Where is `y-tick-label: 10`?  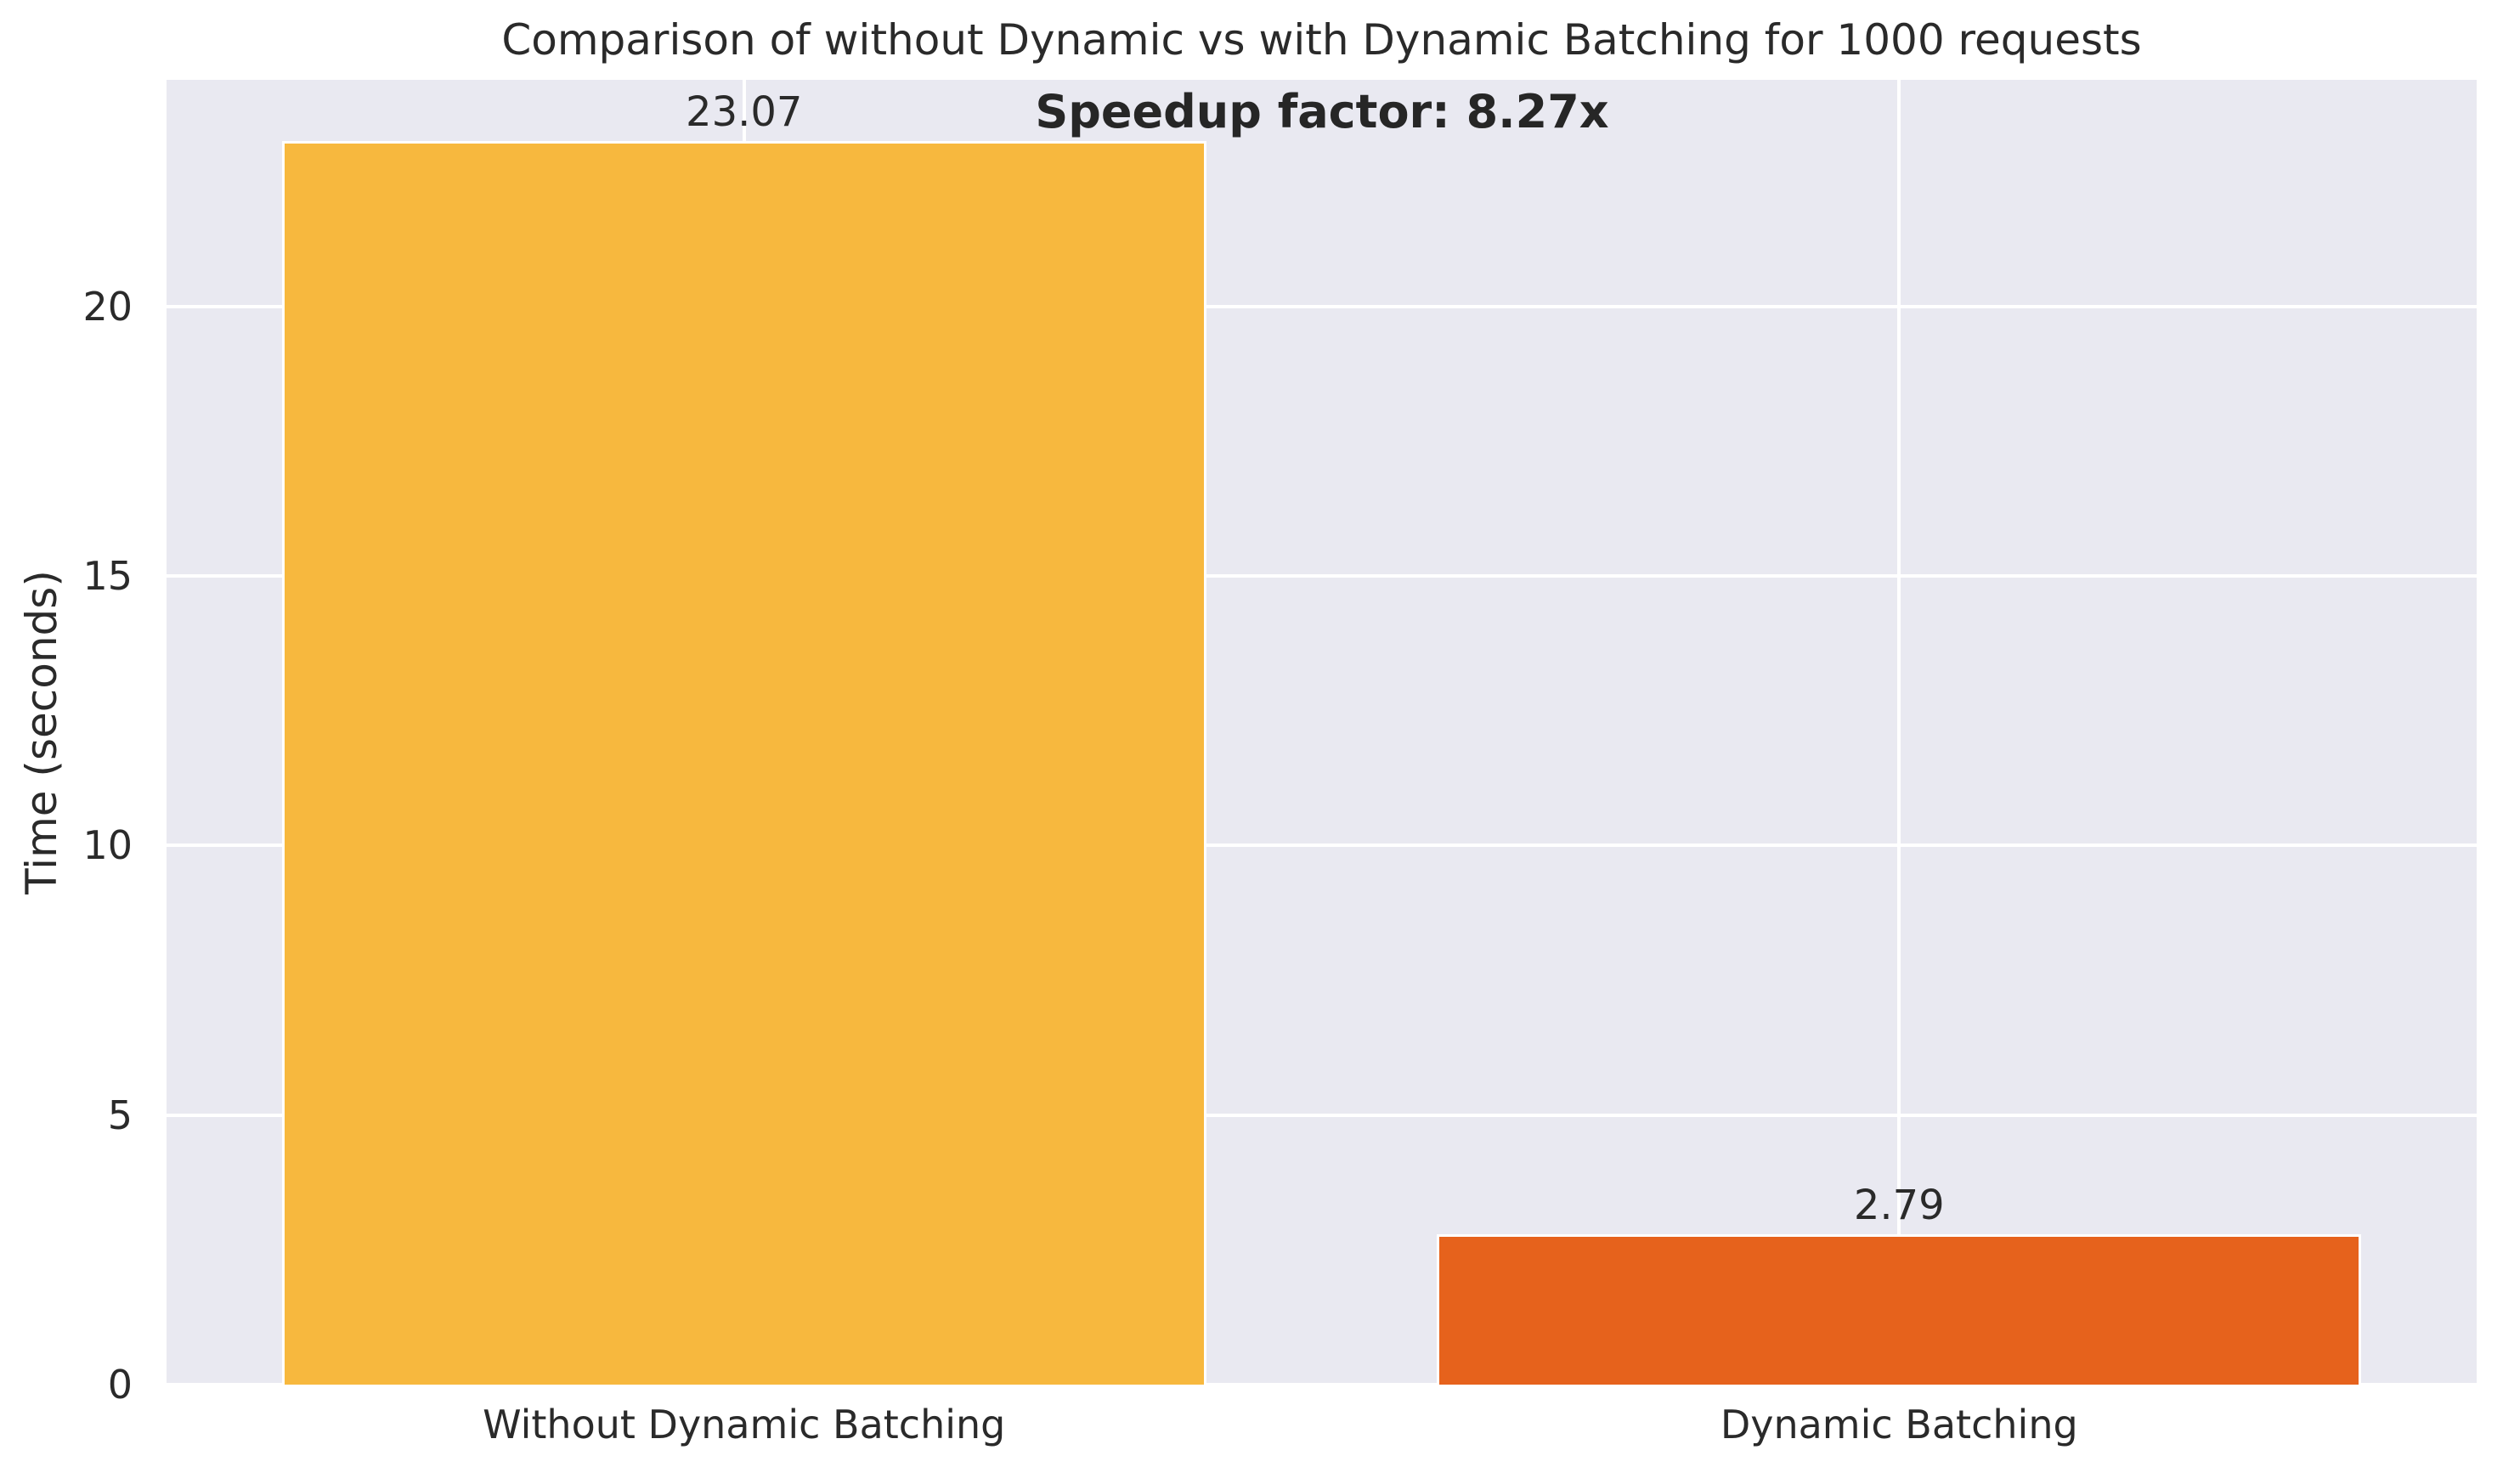
y-tick-label: 10 is located at coordinates (107, 845).